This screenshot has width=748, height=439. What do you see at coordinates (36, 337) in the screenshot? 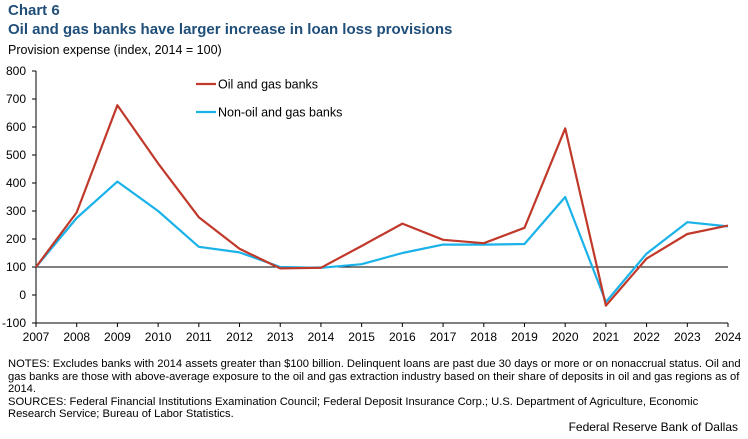
I see `x-tick-label: 2007` at bounding box center [36, 337].